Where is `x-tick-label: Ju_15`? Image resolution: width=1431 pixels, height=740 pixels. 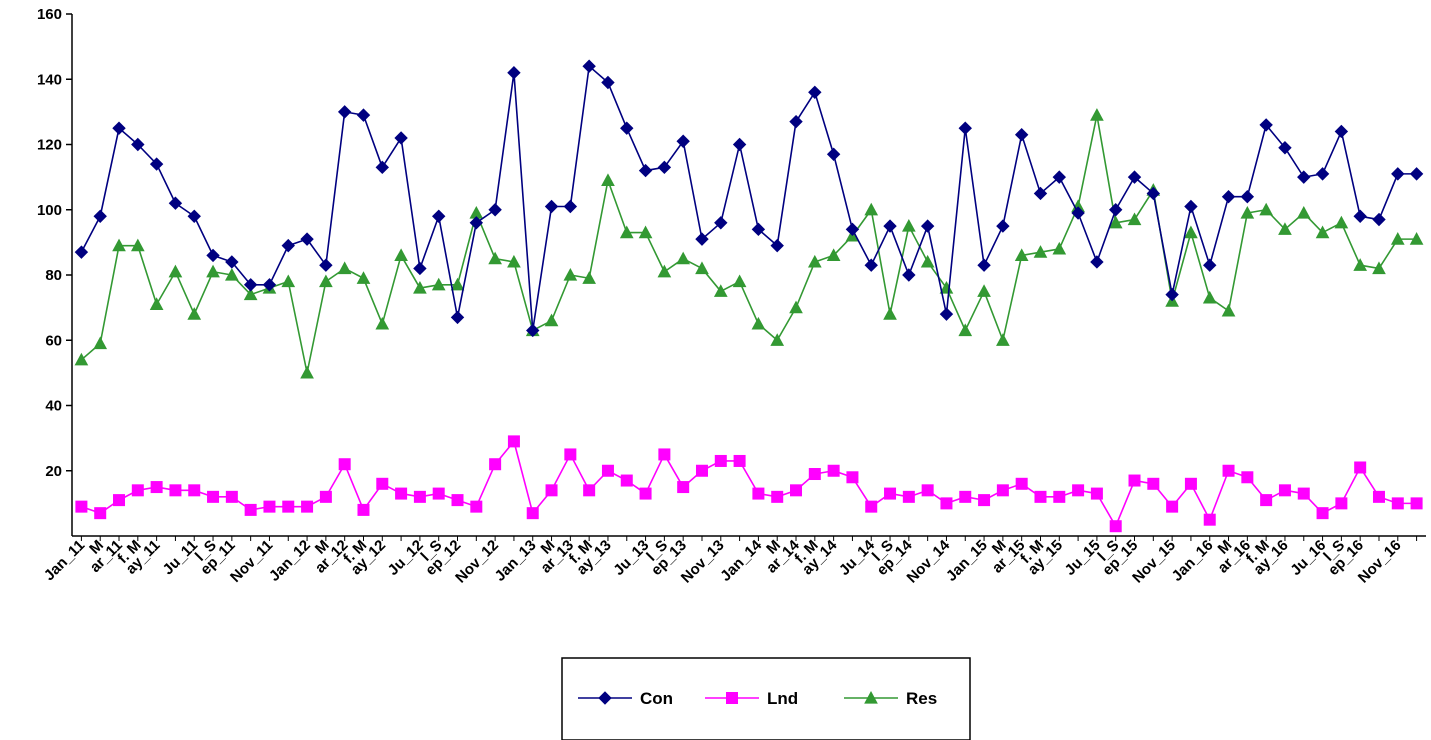 x-tick-label: Ju_15 is located at coordinates (1083, 558).